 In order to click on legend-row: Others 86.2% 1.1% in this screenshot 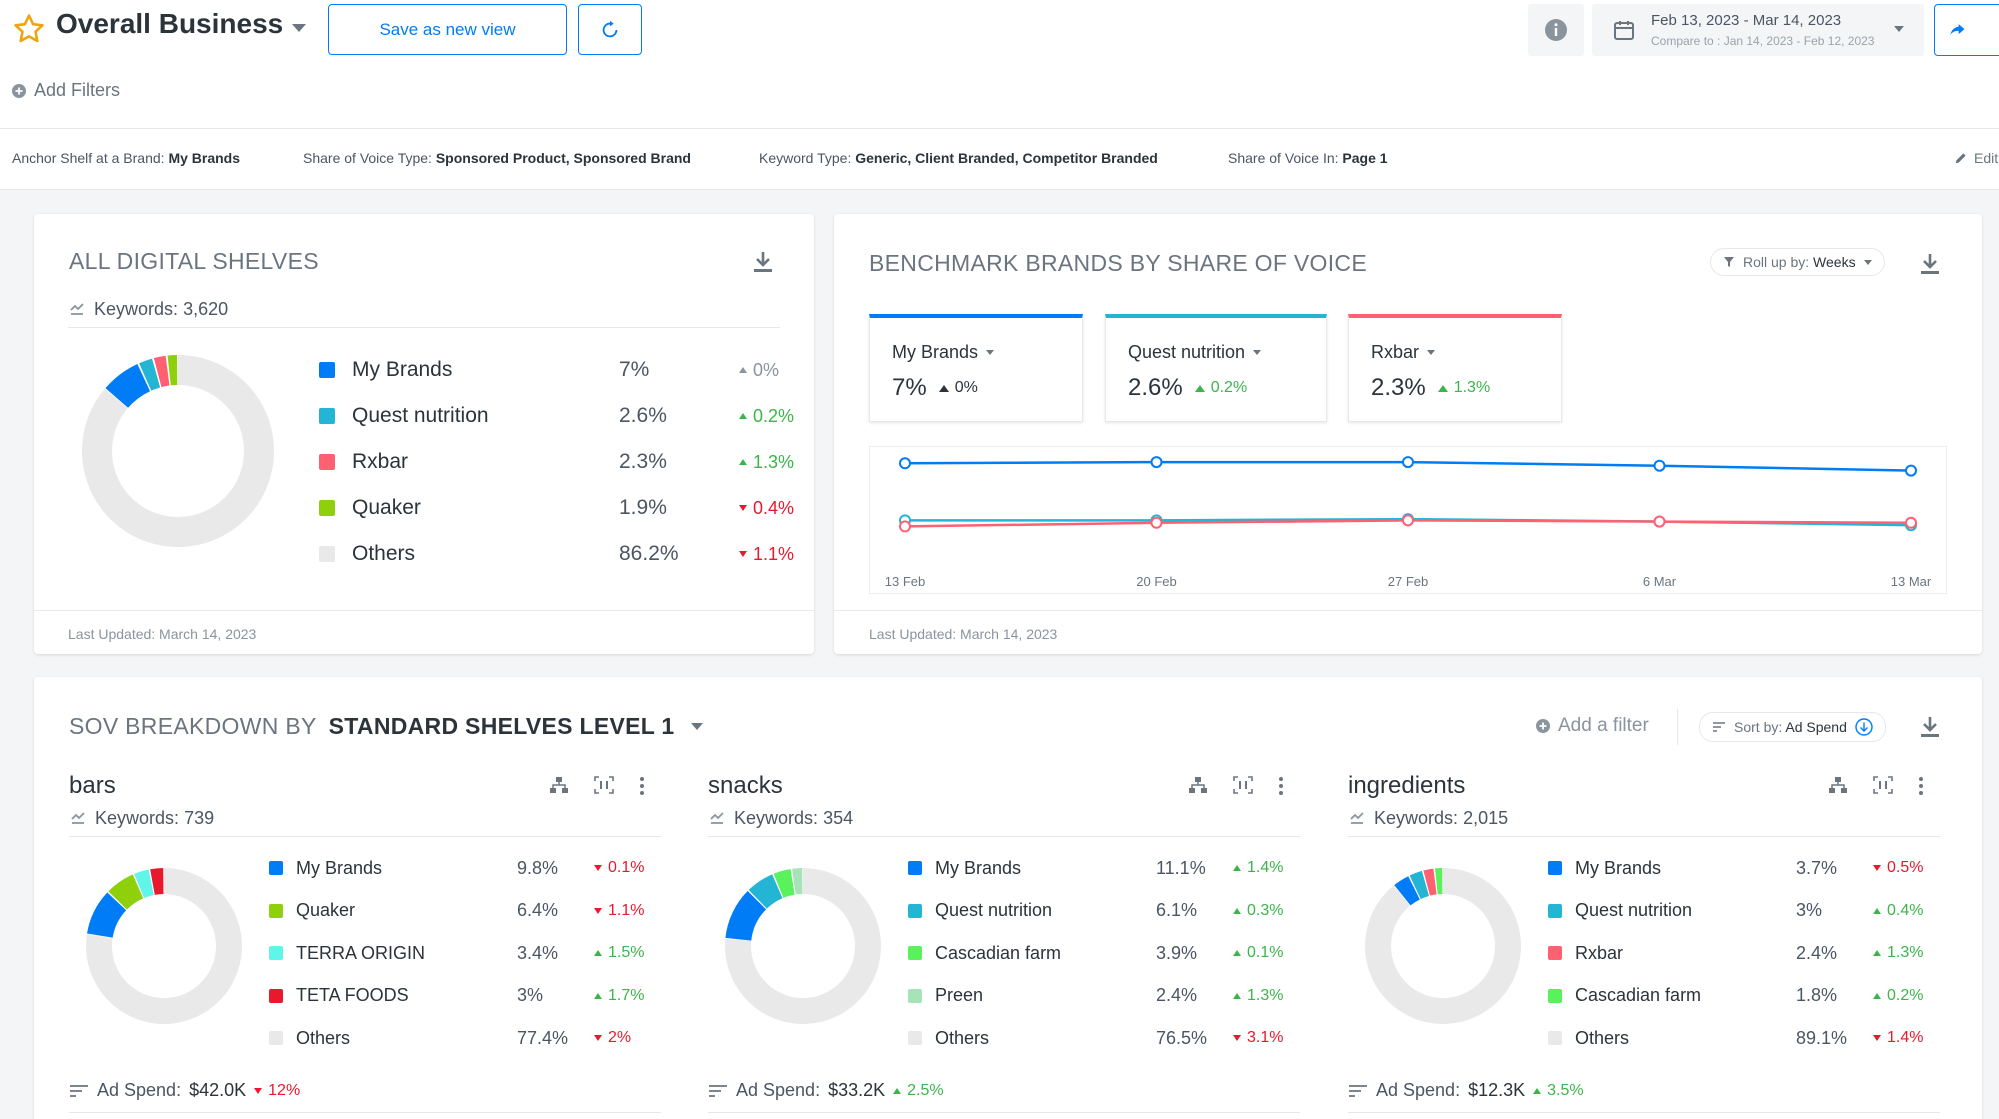, I will do `click(556, 554)`.